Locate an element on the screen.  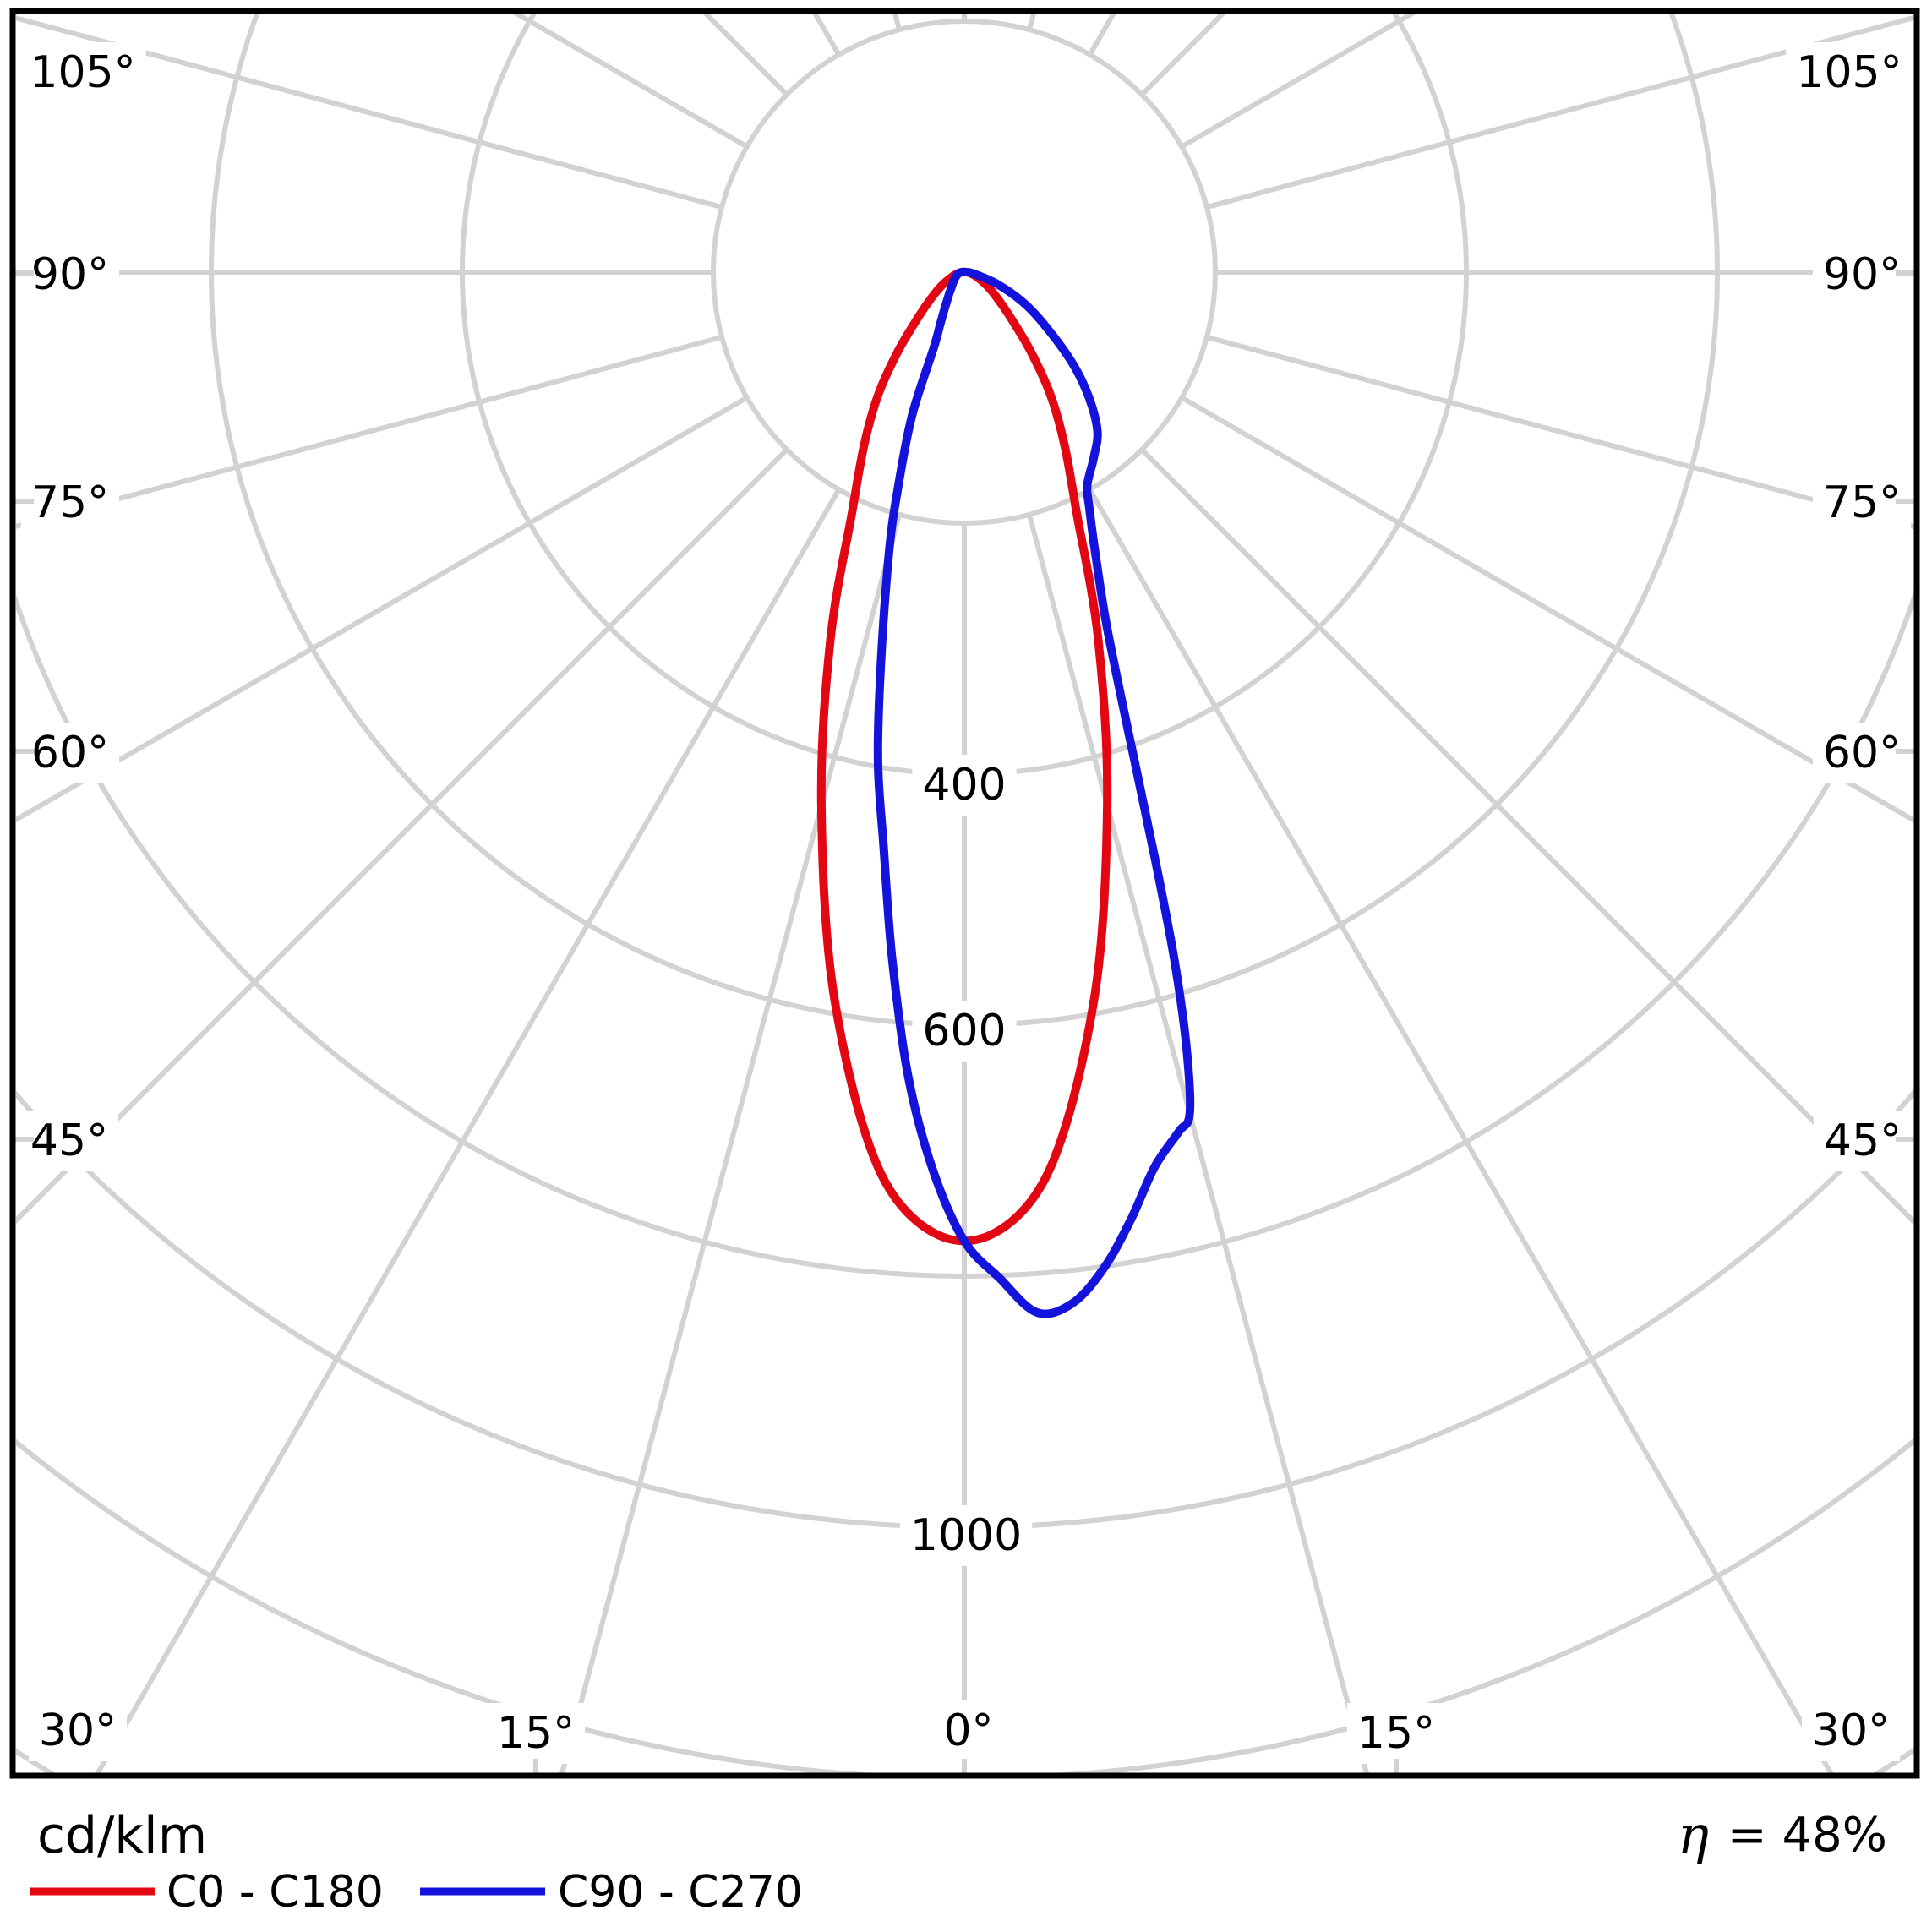
angle-label-6: 15° is located at coordinates (536, 1733).